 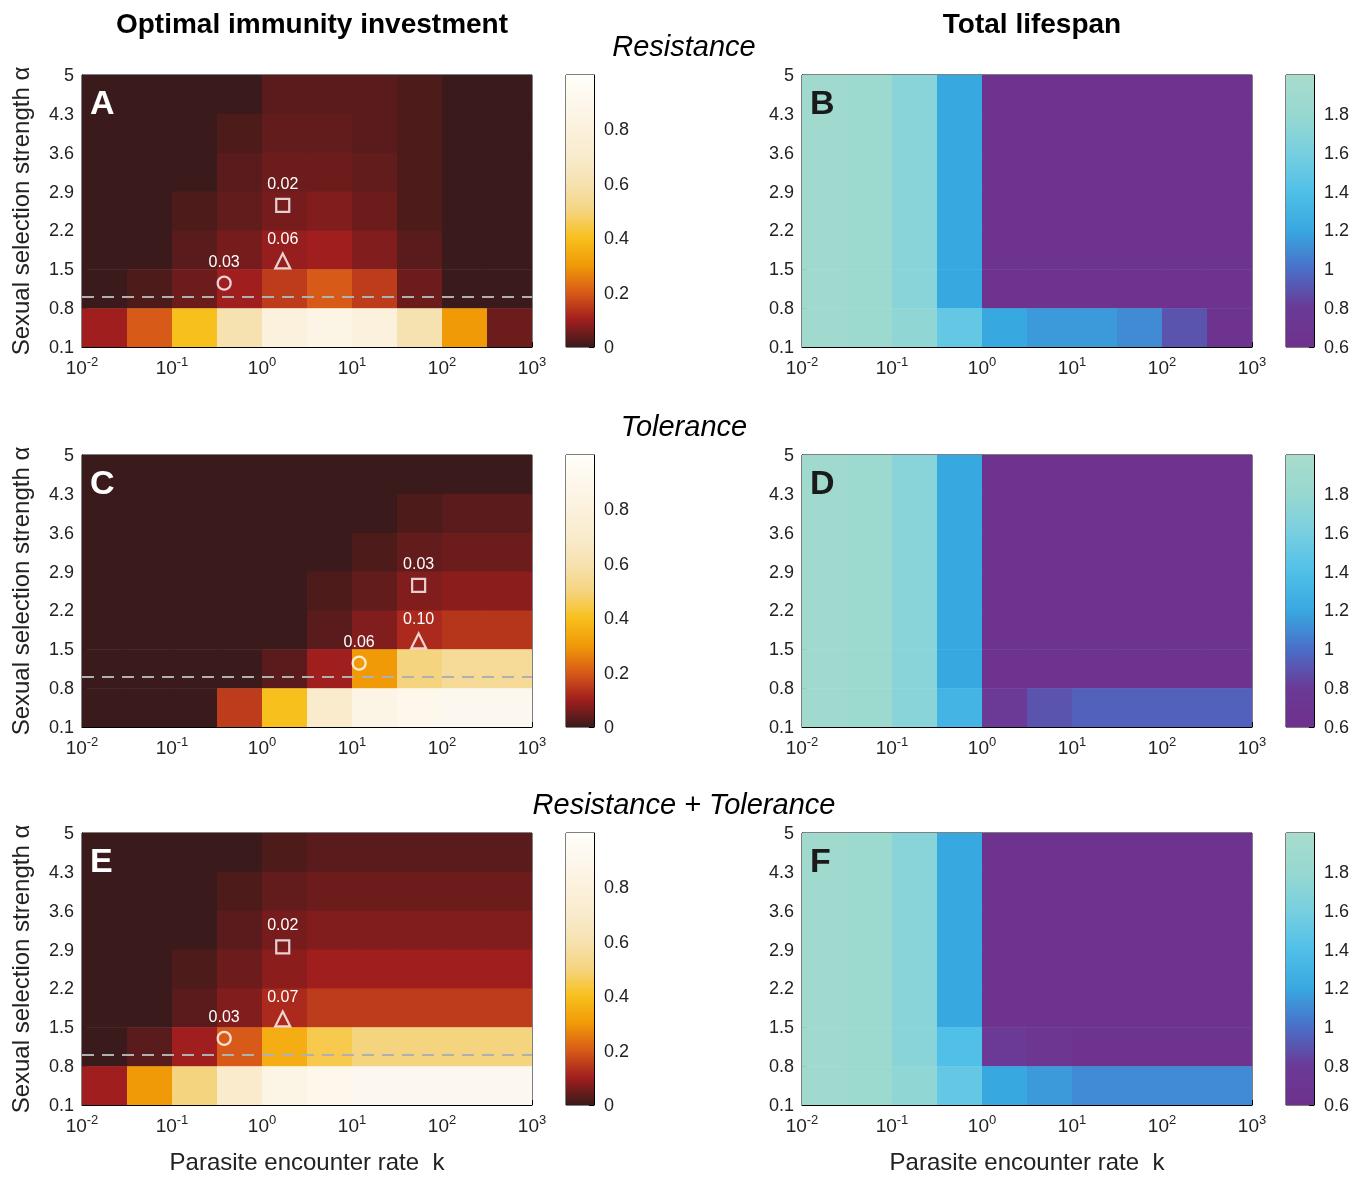 What do you see at coordinates (684, 426) in the screenshot?
I see `text: Tolerance` at bounding box center [684, 426].